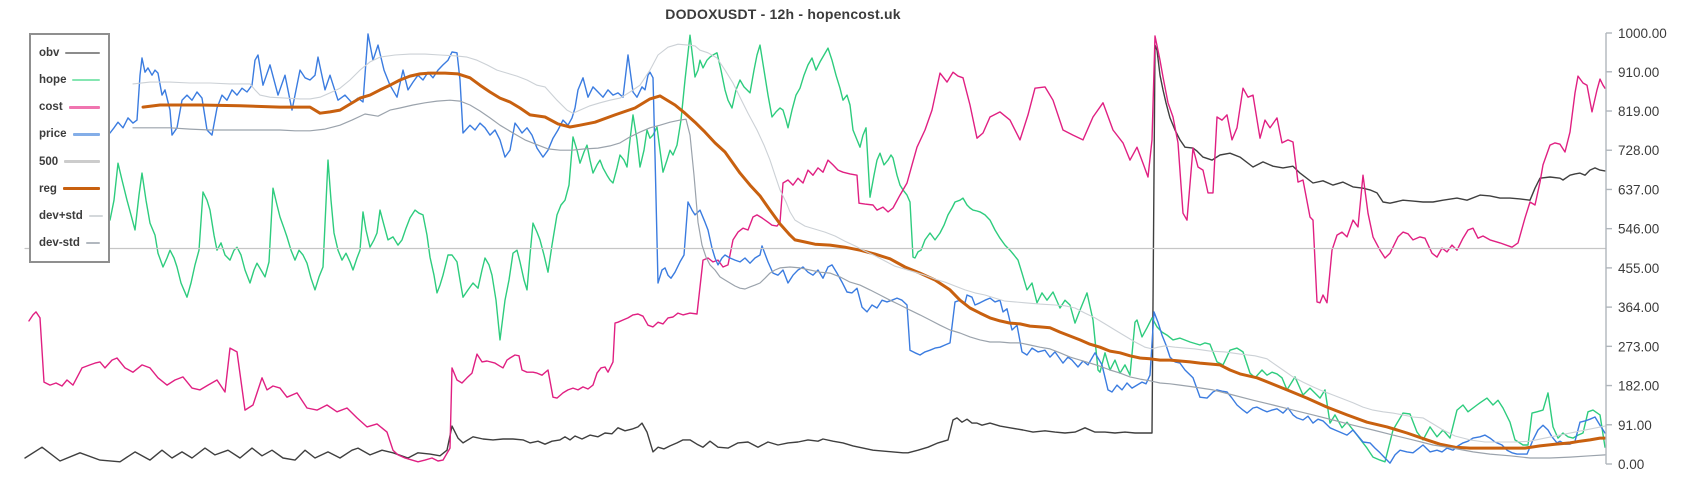 The image size is (1700, 500). I want to click on legend-item-dev-std: dev-std, so click(69, 243).